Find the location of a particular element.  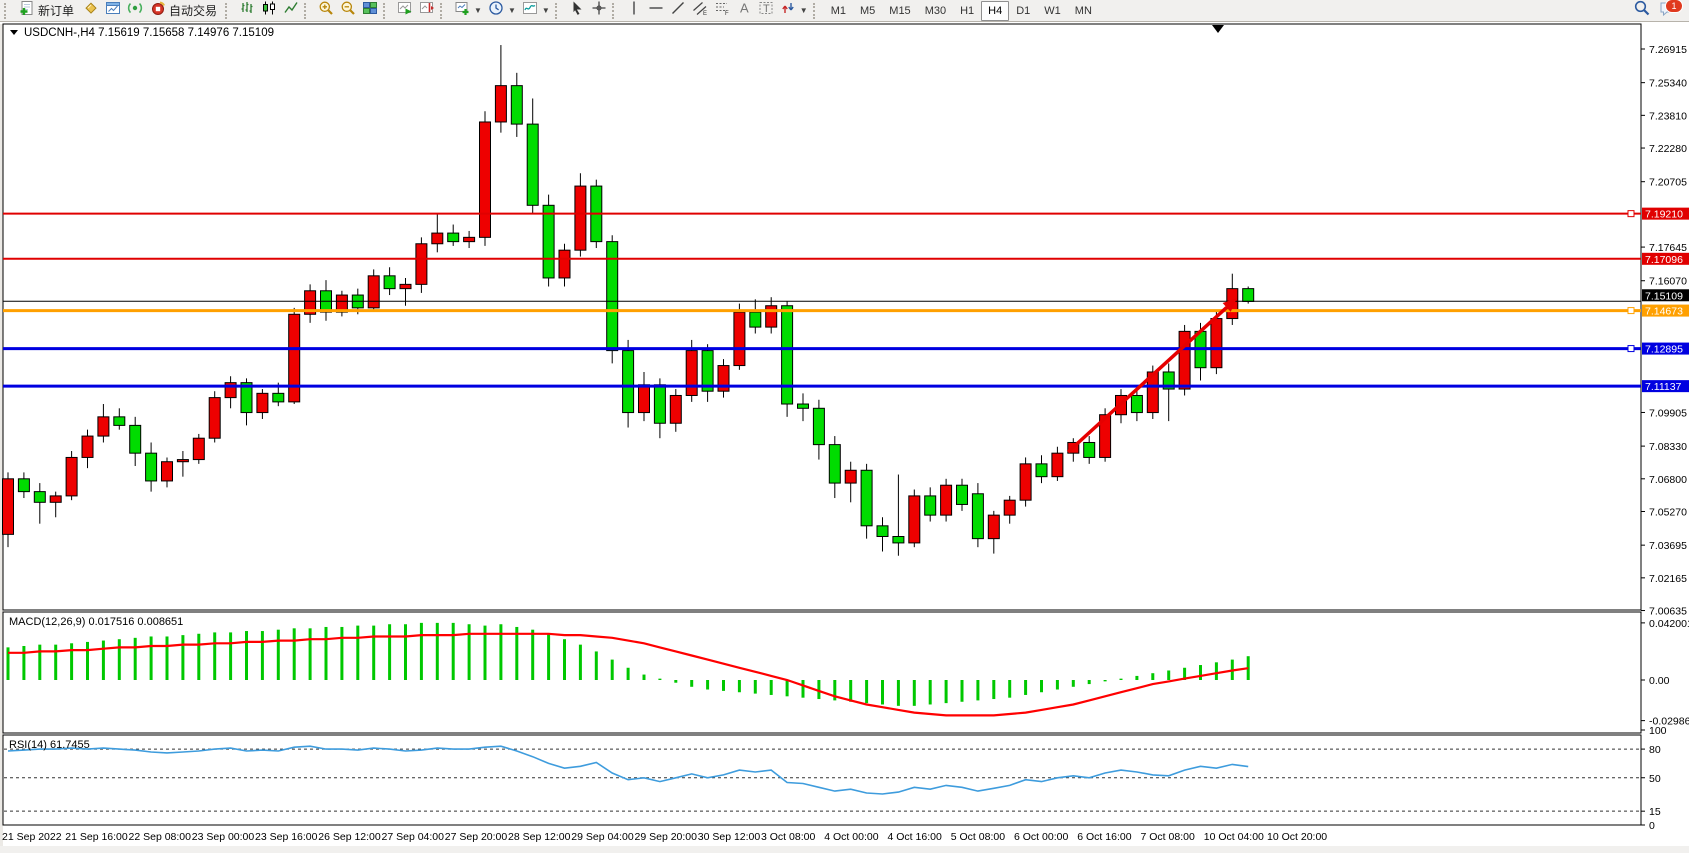

bar-chart-button is located at coordinates (247, 11).